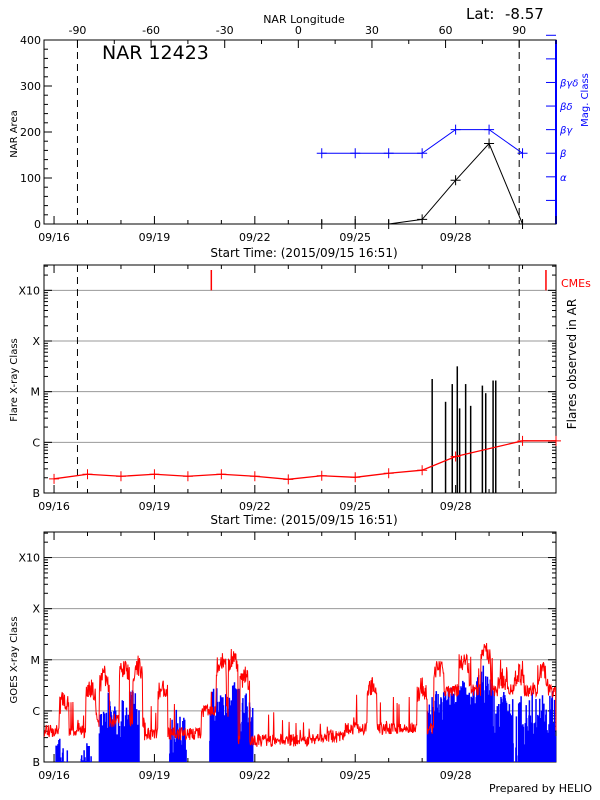 This screenshot has width=600, height=800. I want to click on goes-short-channel-trace, so click(306, 713).